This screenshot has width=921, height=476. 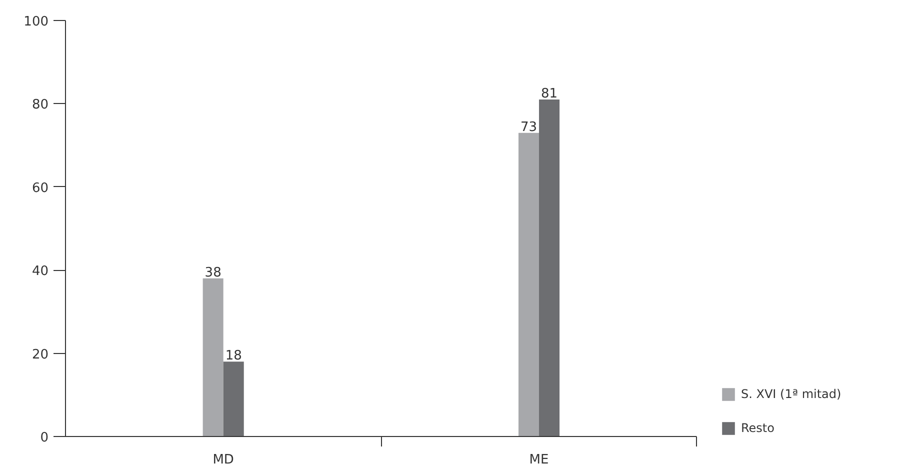 I want to click on data-label: 81, so click(x=549, y=94).